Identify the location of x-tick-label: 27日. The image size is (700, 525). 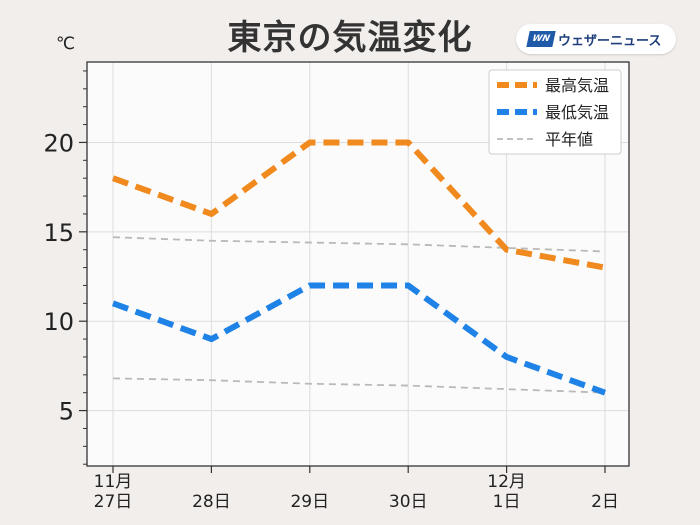
(113, 502).